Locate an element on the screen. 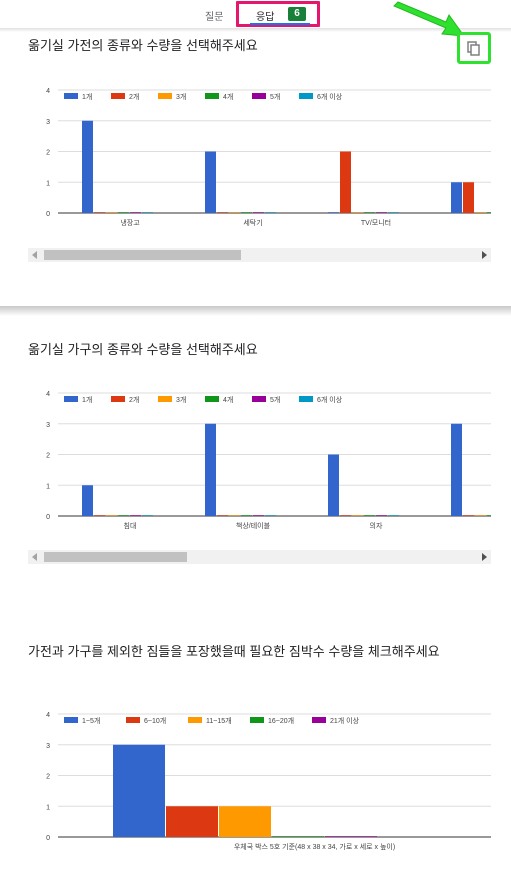 The width and height of the screenshot is (511, 880). tab-questions: 질문 is located at coordinates (214, 17).